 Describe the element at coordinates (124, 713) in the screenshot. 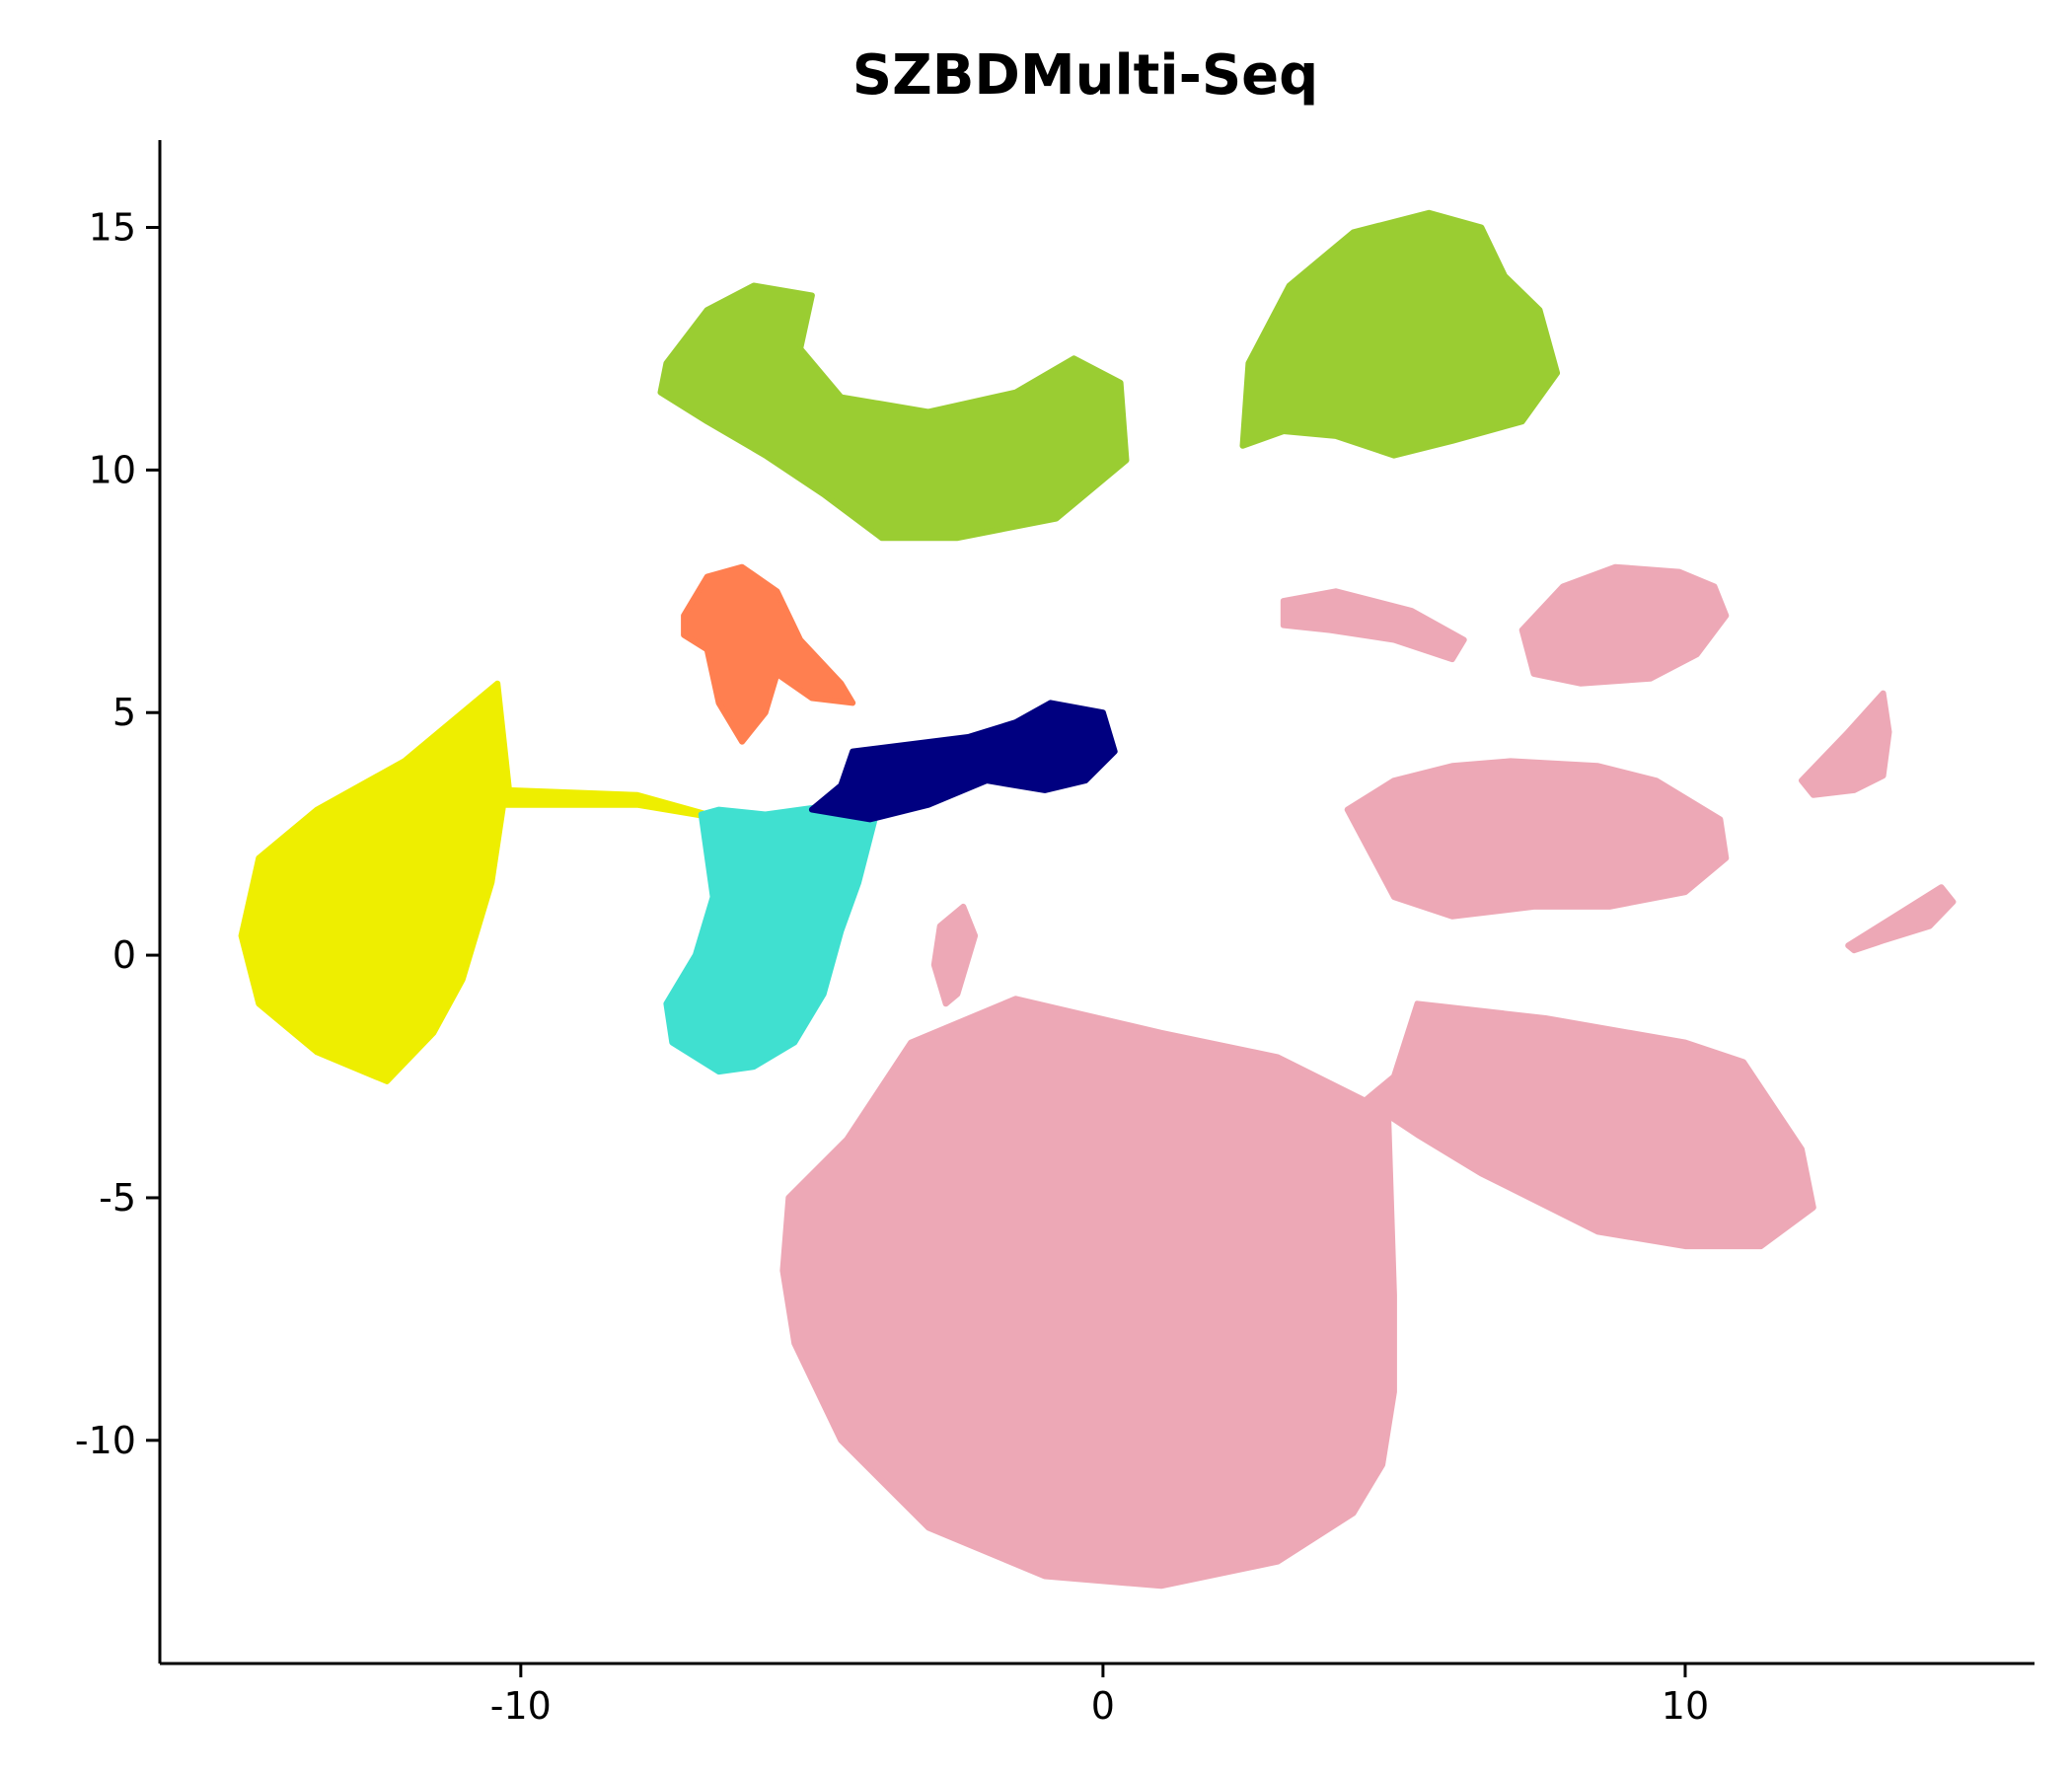

I see `y-tick-label: 5` at that location.